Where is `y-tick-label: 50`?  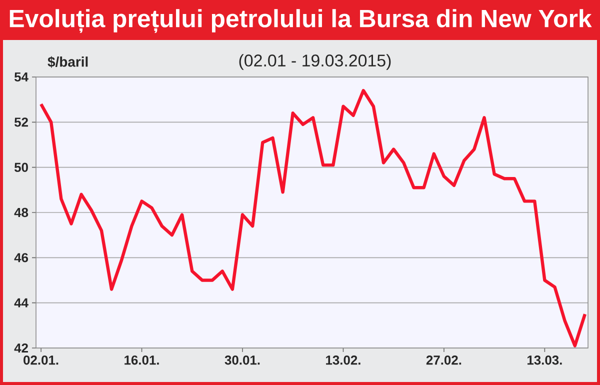 y-tick-label: 50 is located at coordinates (21, 167).